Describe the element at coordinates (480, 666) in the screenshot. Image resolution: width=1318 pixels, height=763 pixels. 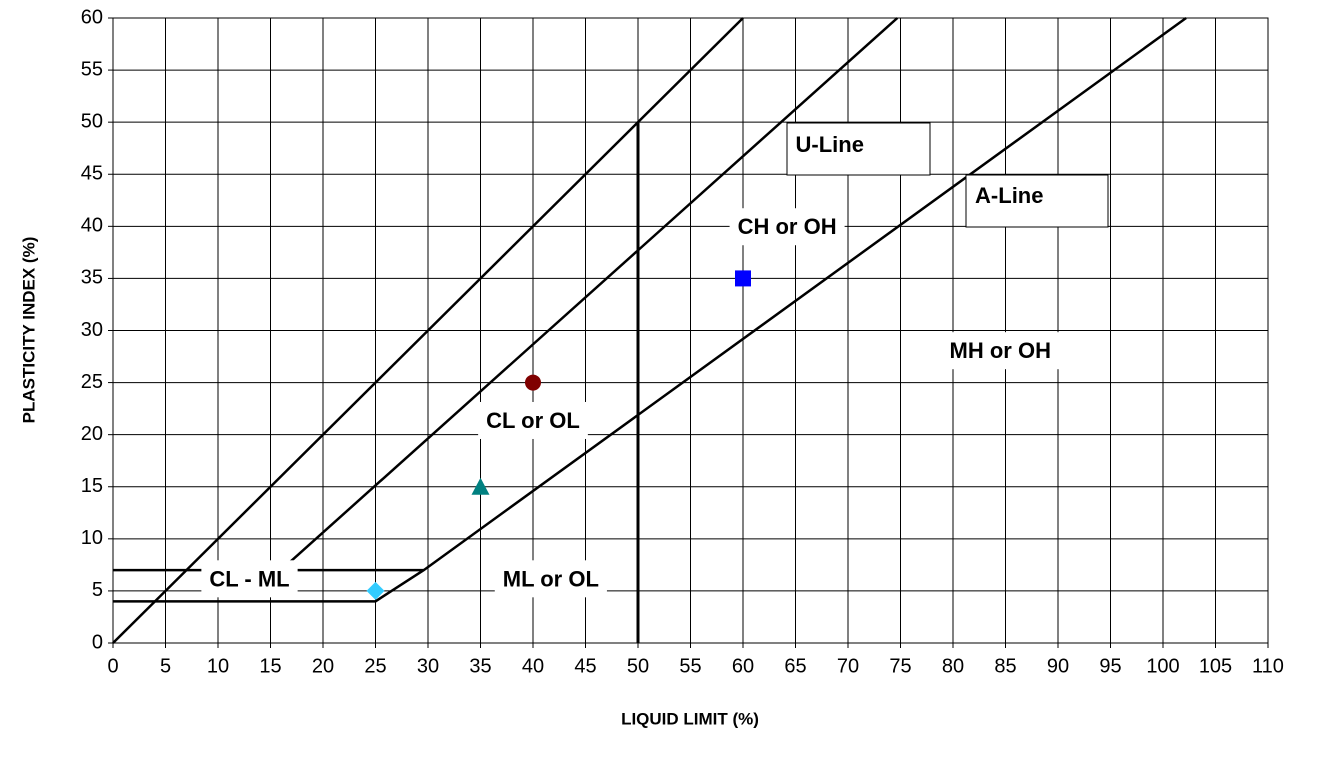
I see `x-tick-label: 35` at that location.